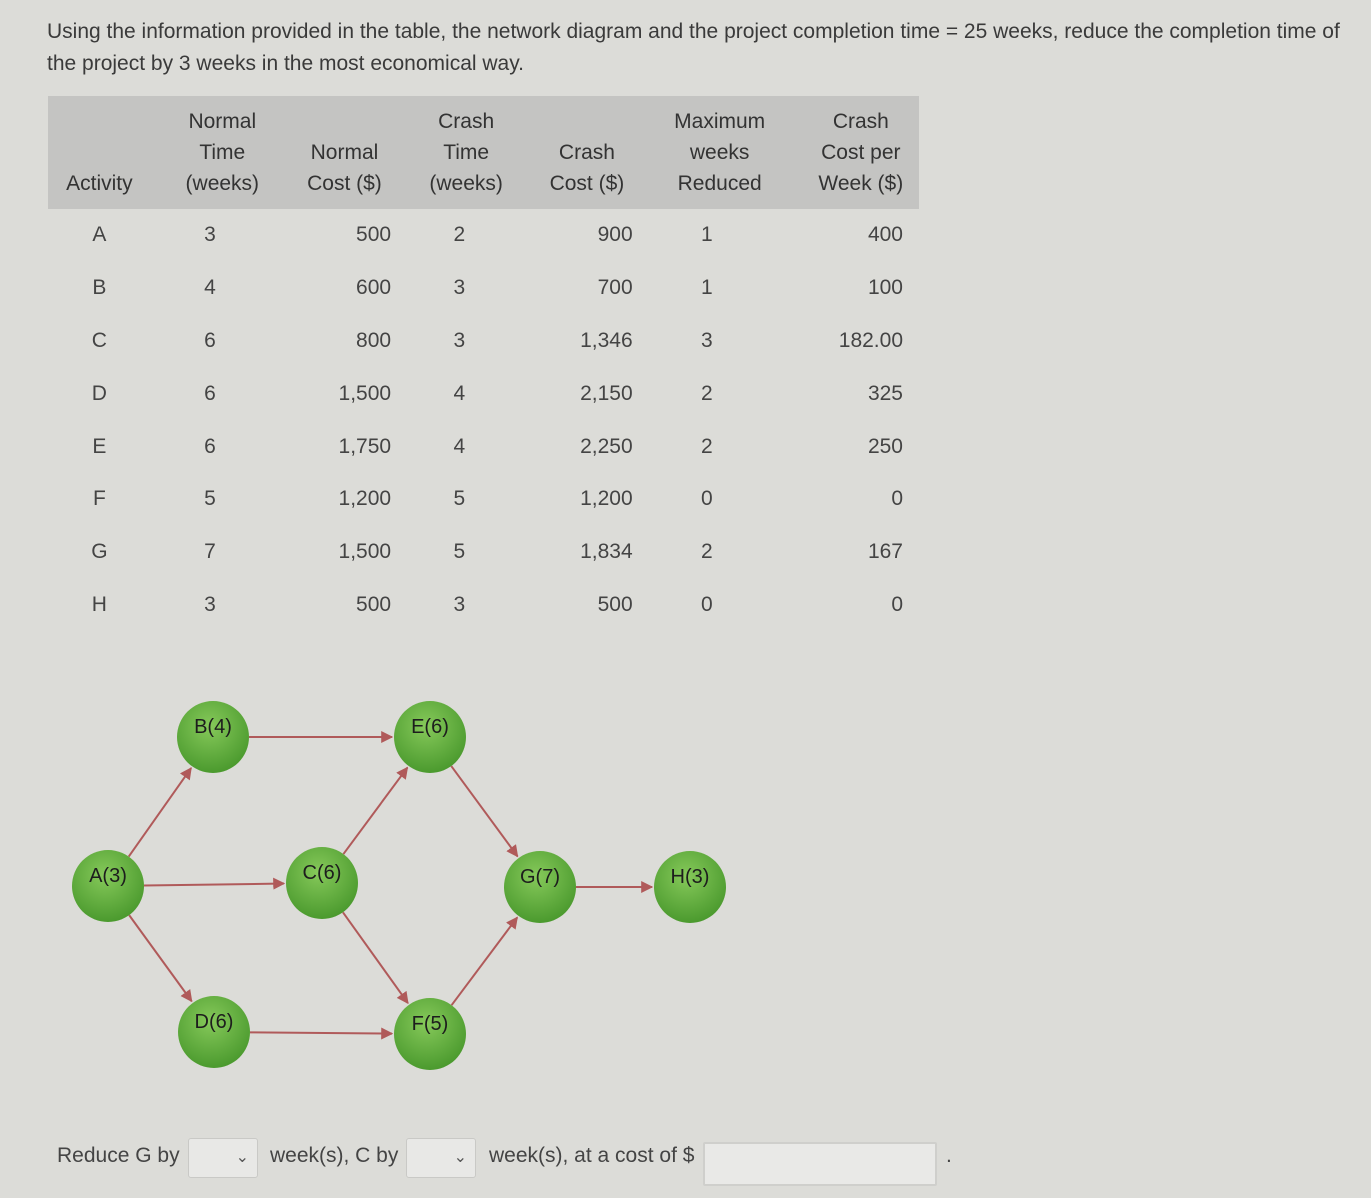  Describe the element at coordinates (242, 1157) in the screenshot. I see `chevron-down-icon: ⌄` at that location.